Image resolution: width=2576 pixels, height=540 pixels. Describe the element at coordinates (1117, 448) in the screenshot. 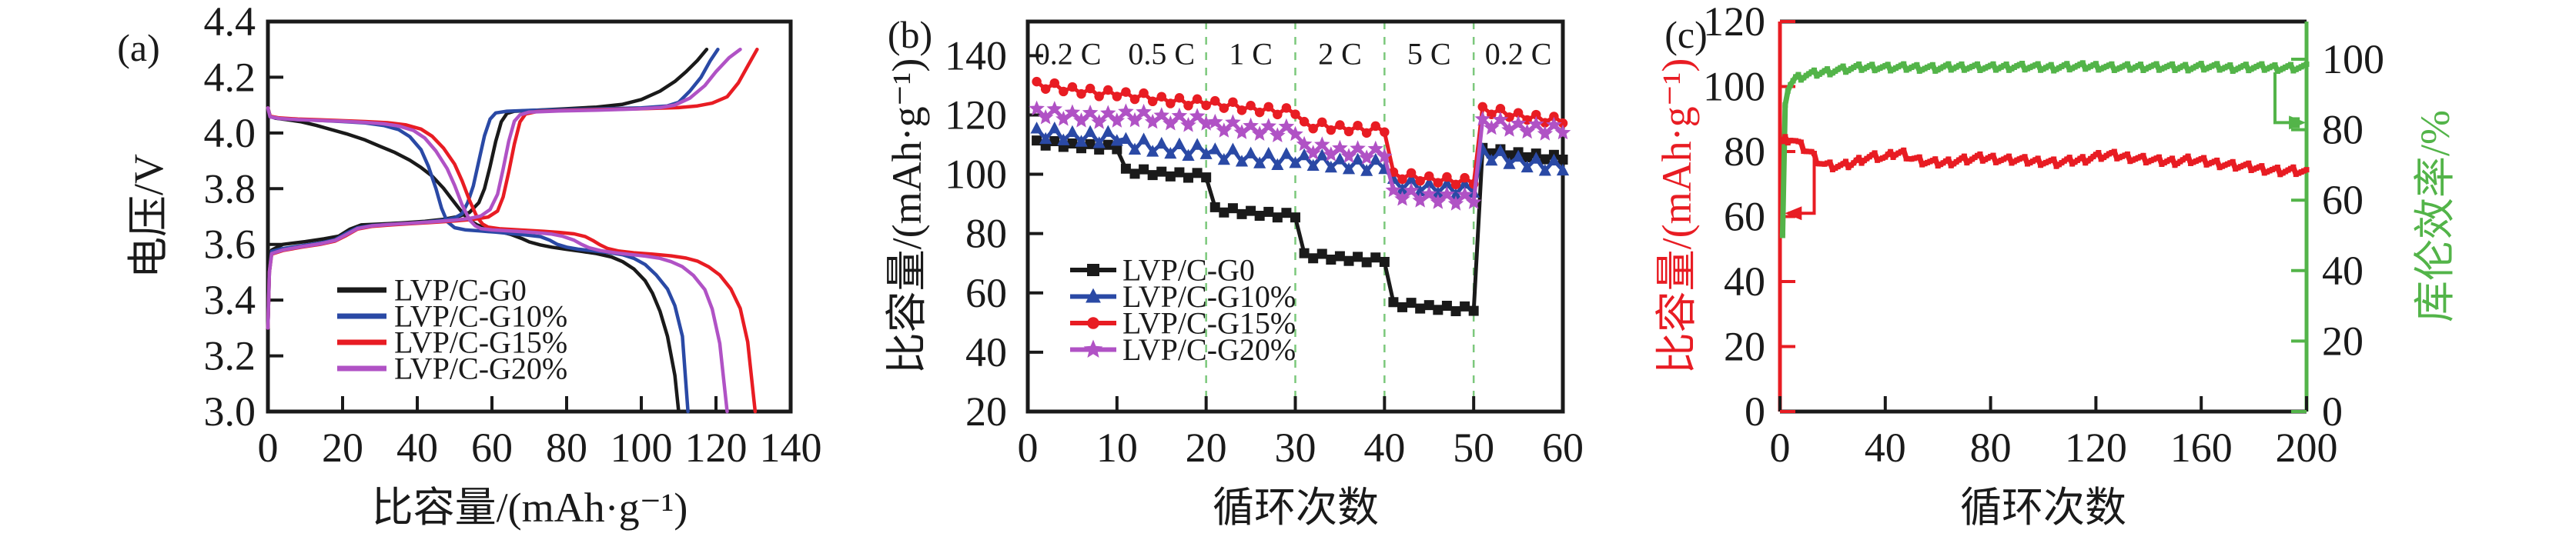

I see `x-tick-label: 10` at that location.